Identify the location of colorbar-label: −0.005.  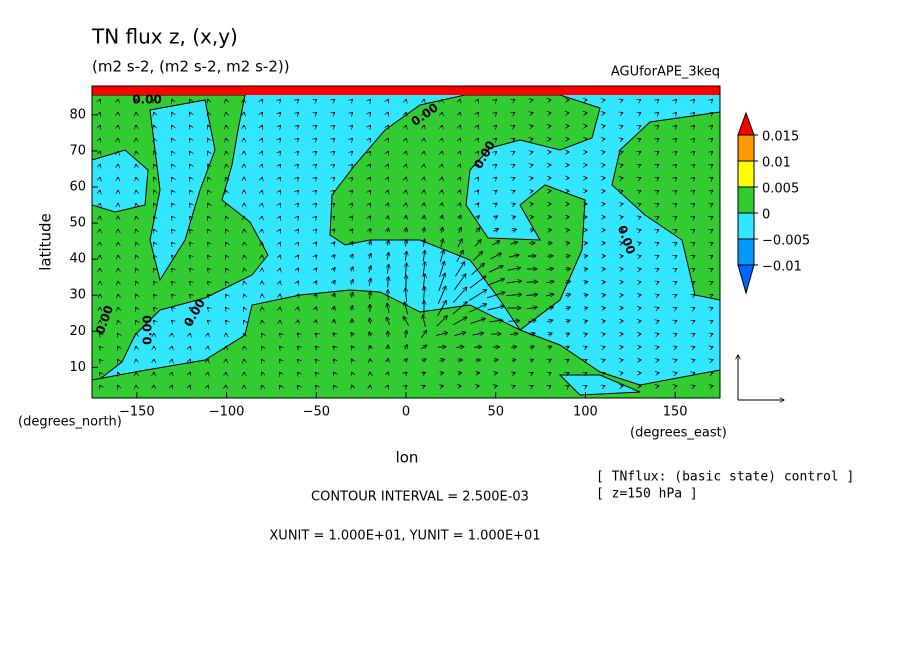
(786, 241).